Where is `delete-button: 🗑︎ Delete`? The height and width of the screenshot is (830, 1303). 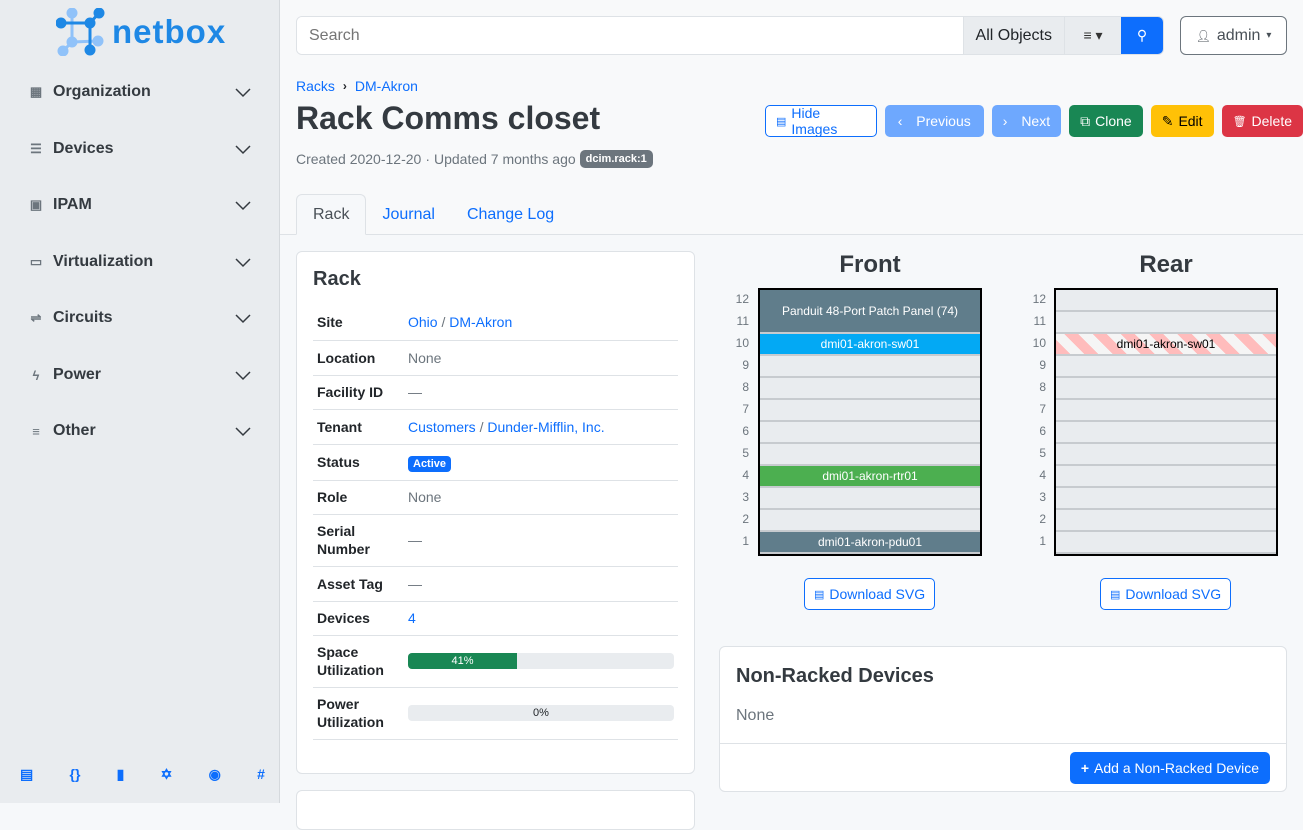
delete-button: 🗑︎ Delete is located at coordinates (1262, 121).